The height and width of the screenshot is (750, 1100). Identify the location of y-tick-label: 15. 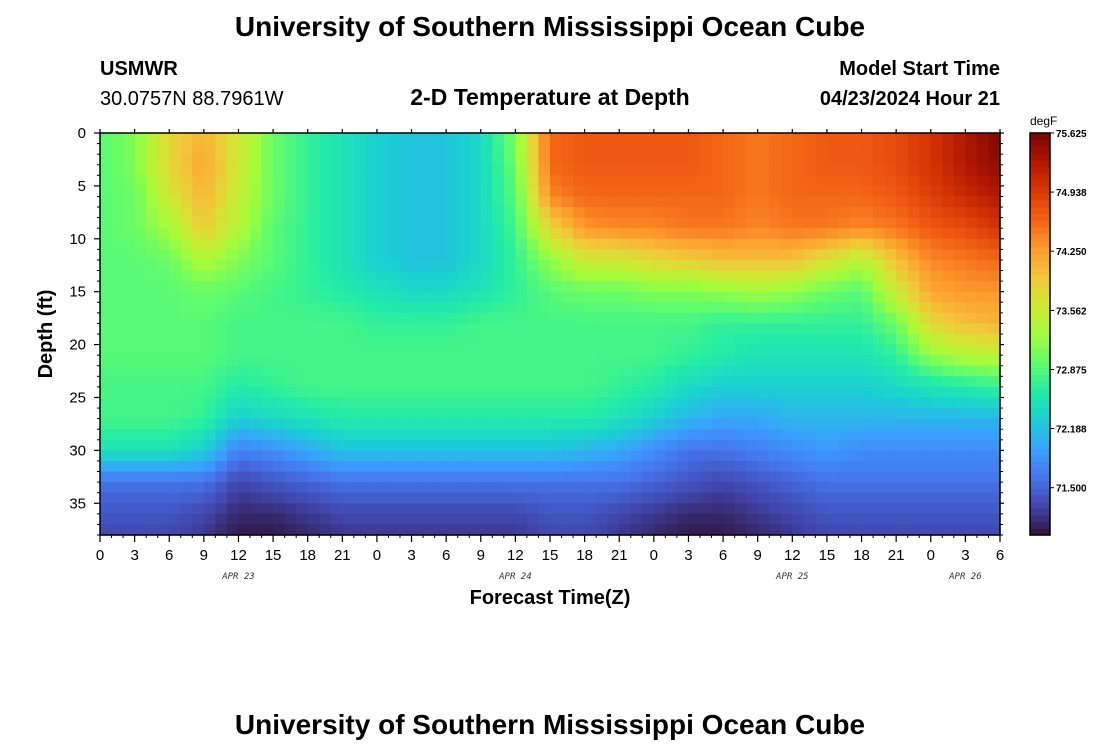
(77, 292).